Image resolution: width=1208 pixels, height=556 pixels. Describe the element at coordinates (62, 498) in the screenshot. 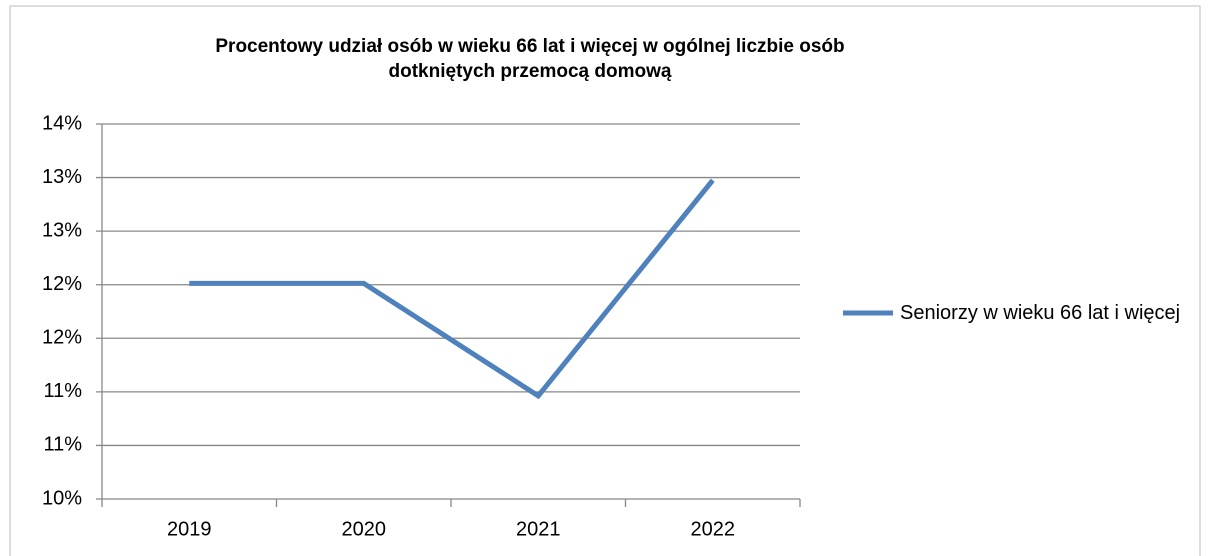

I see `y-tick-label: 10%` at that location.